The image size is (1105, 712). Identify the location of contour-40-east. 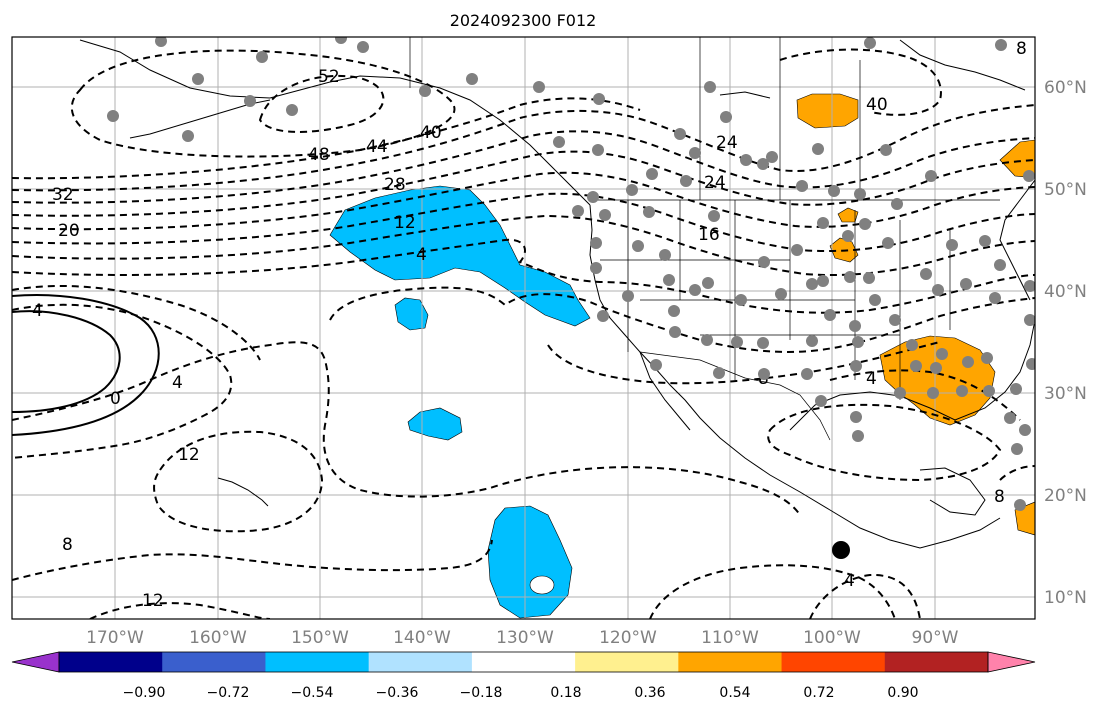
(860, 82).